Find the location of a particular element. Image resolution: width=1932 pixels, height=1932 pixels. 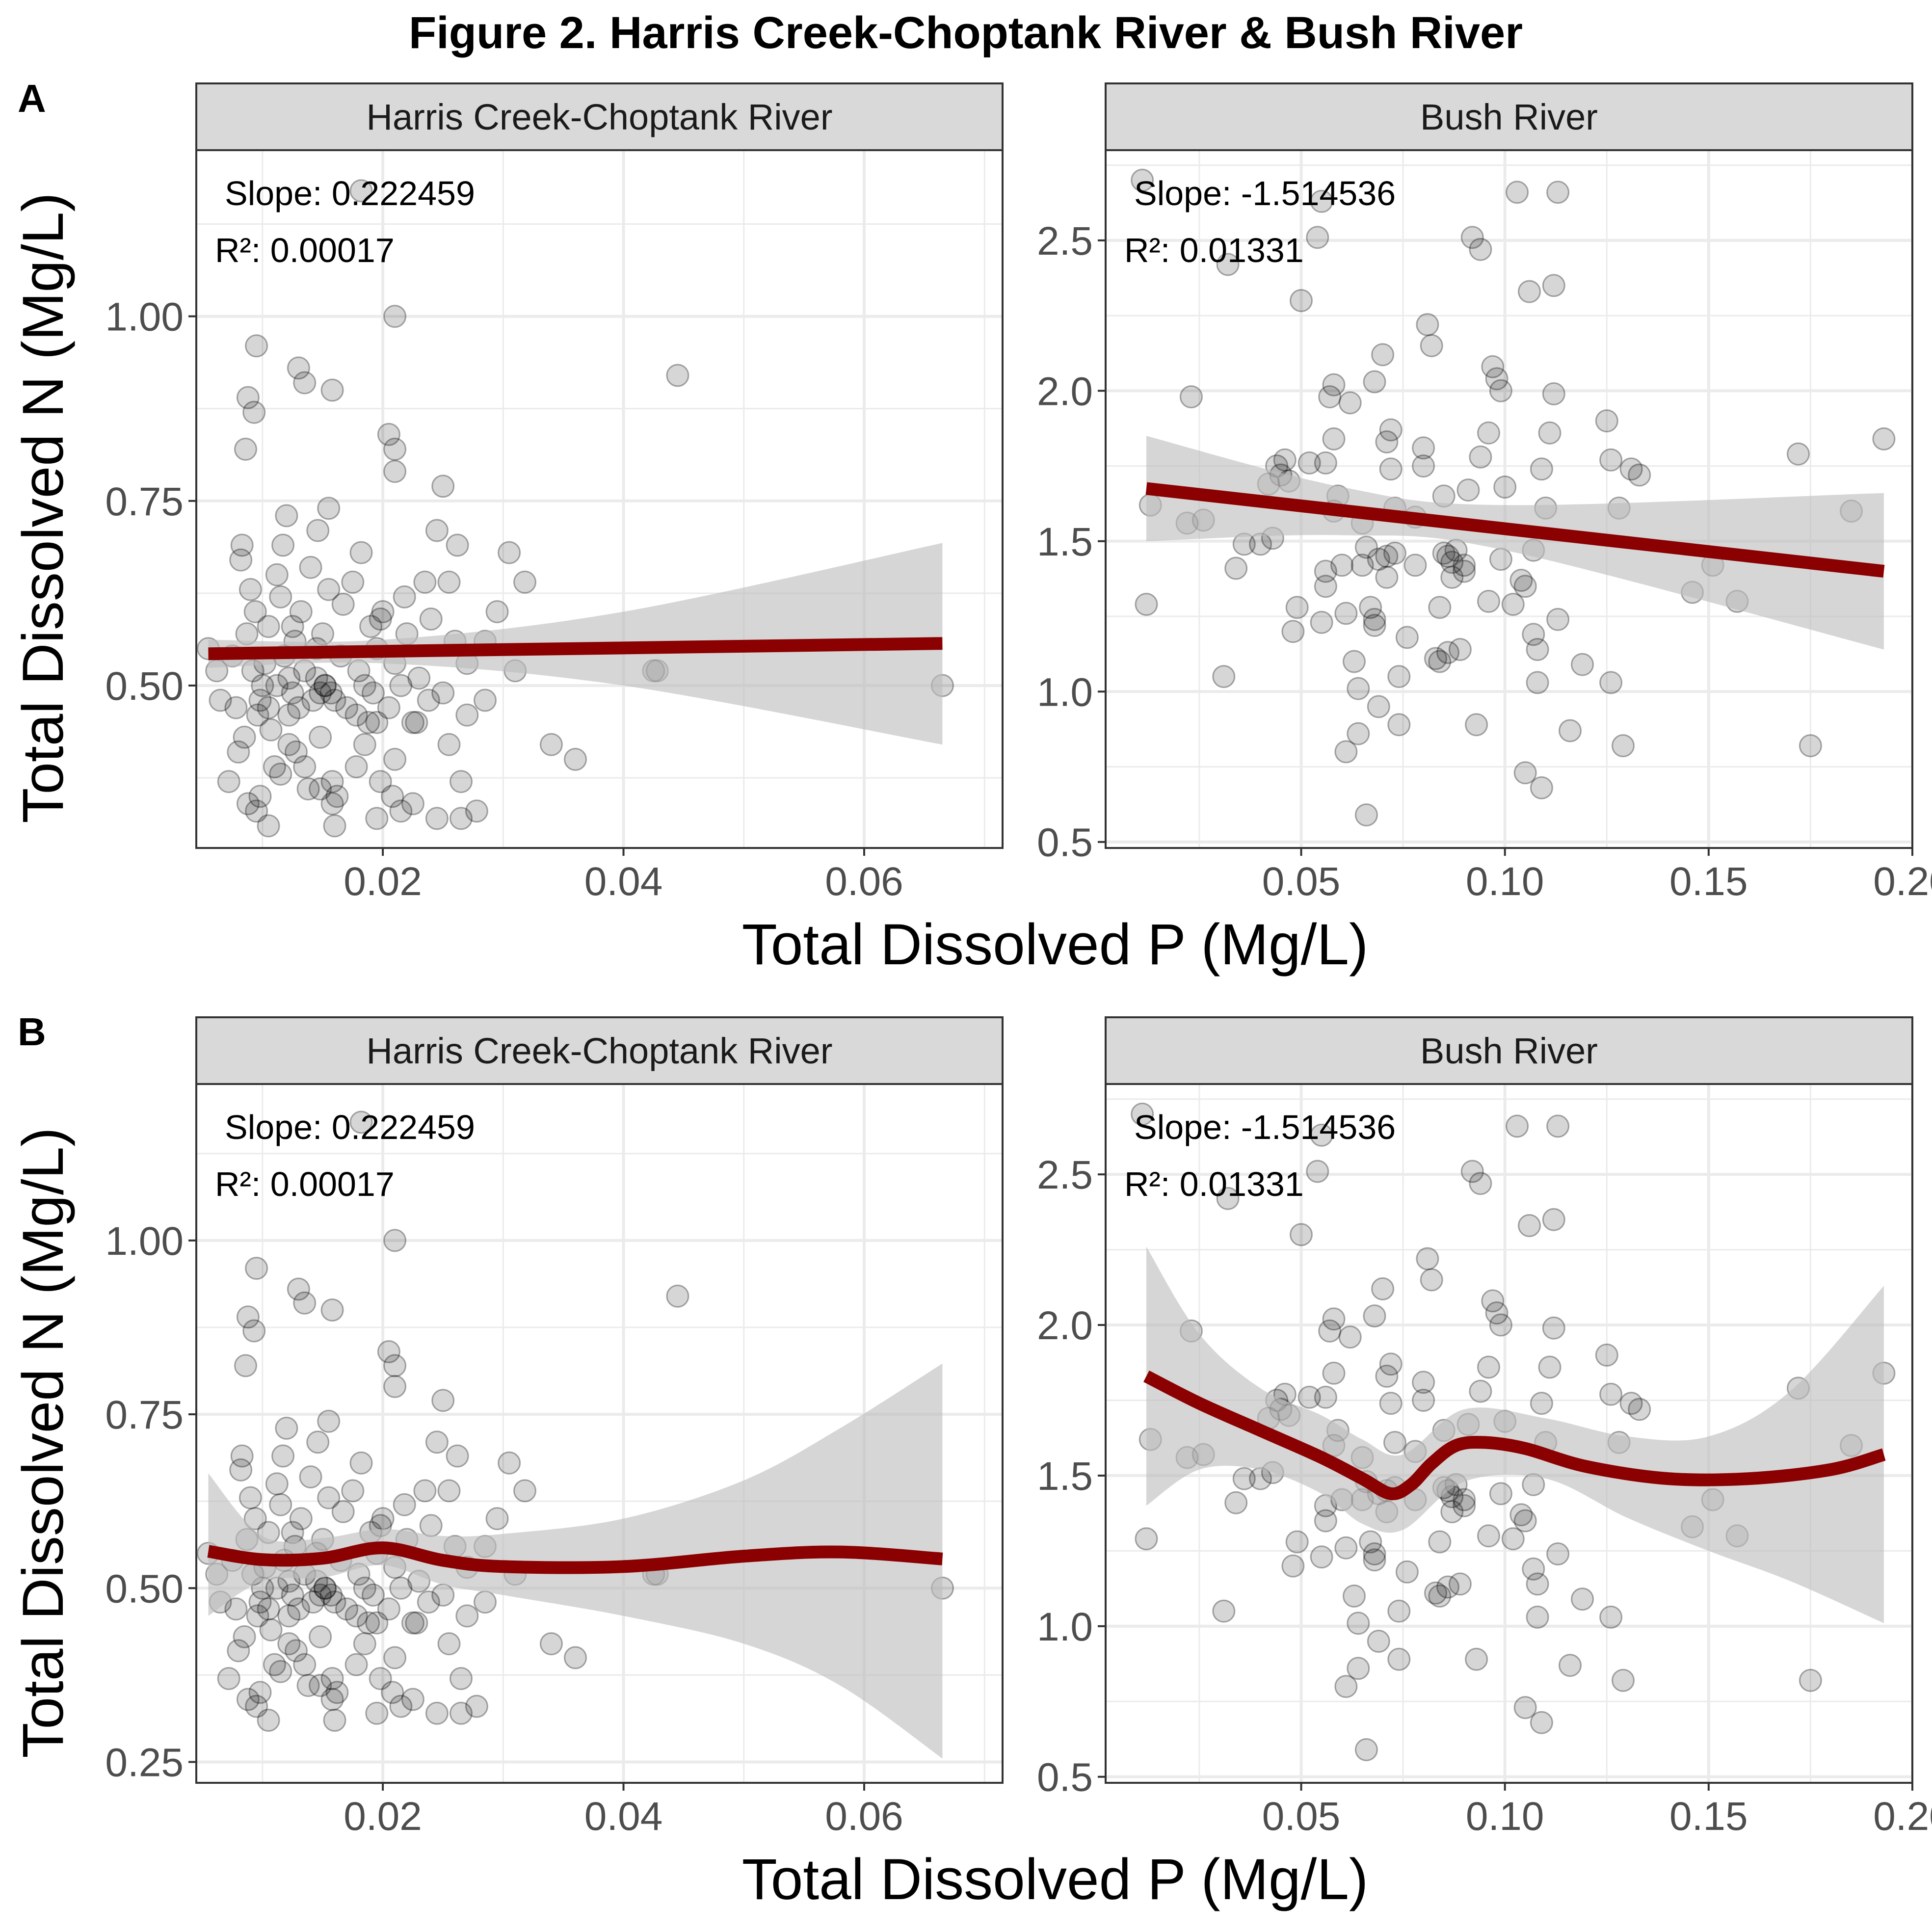

facet-strip is located at coordinates (599, 1050).